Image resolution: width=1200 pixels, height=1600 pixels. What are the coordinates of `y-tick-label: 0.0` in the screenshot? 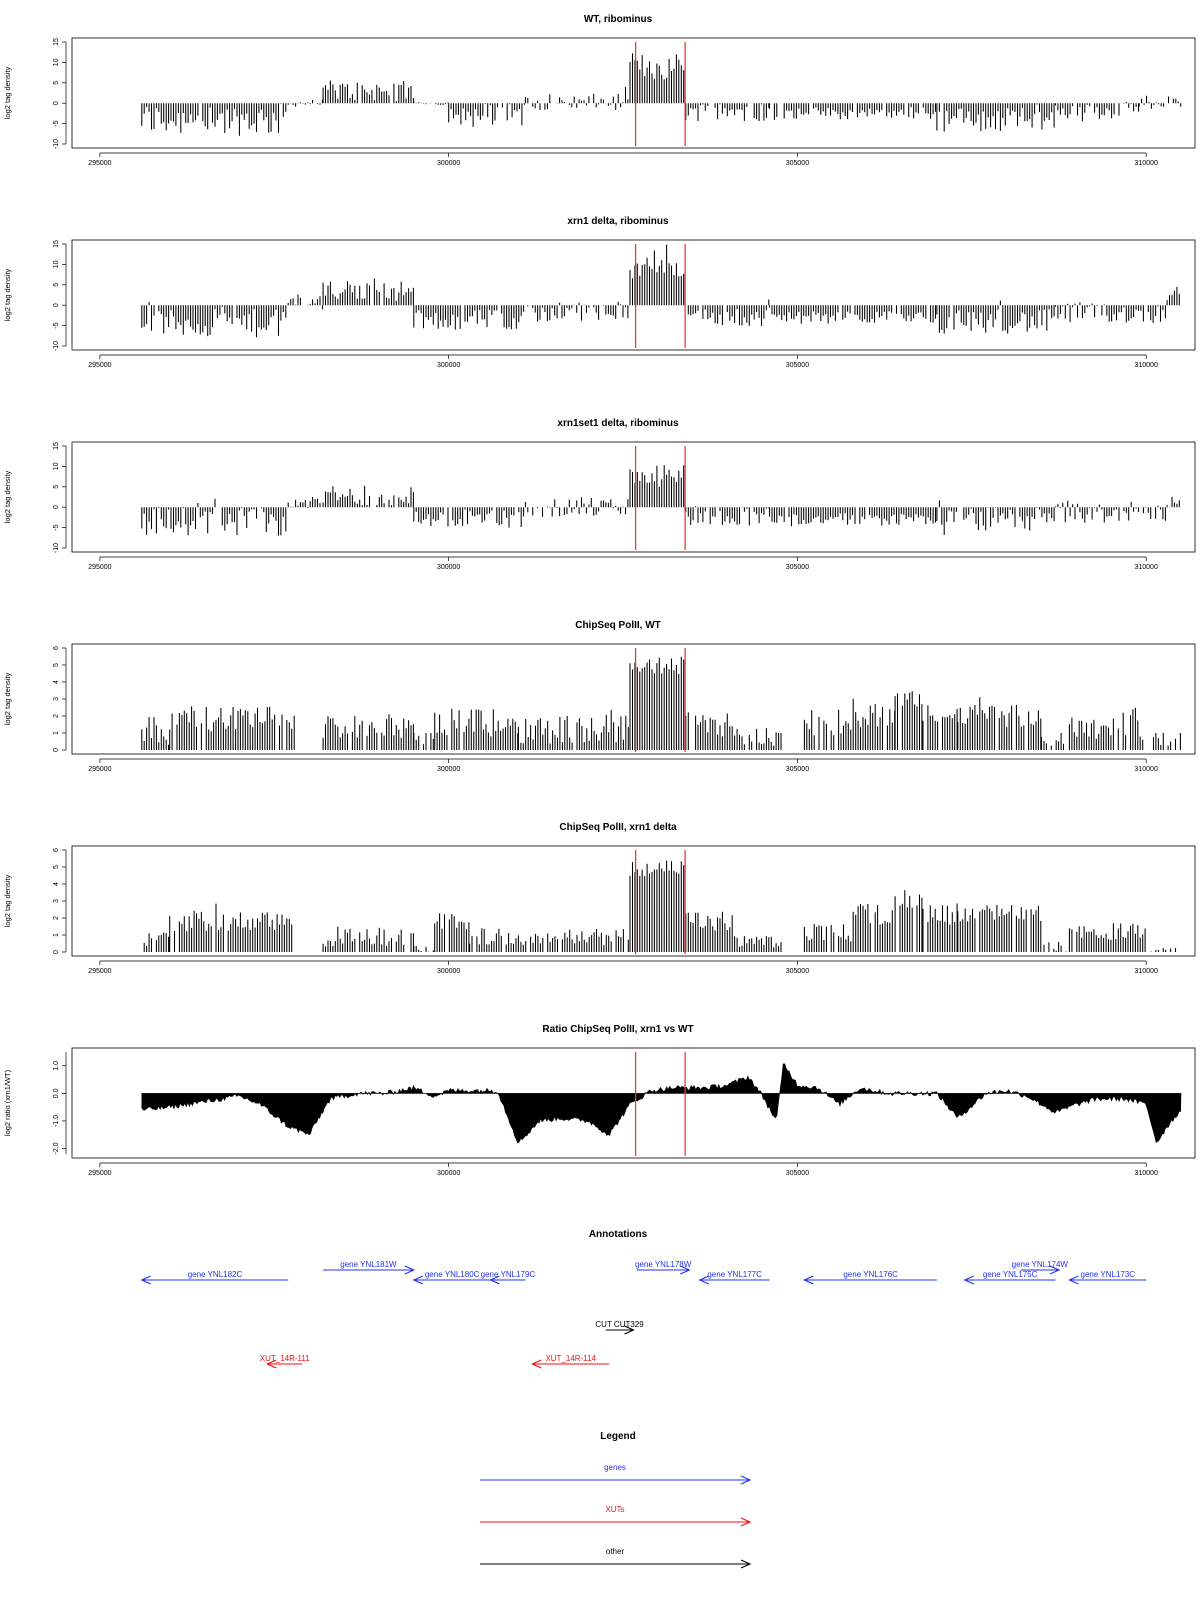 It's located at (56, 1093).